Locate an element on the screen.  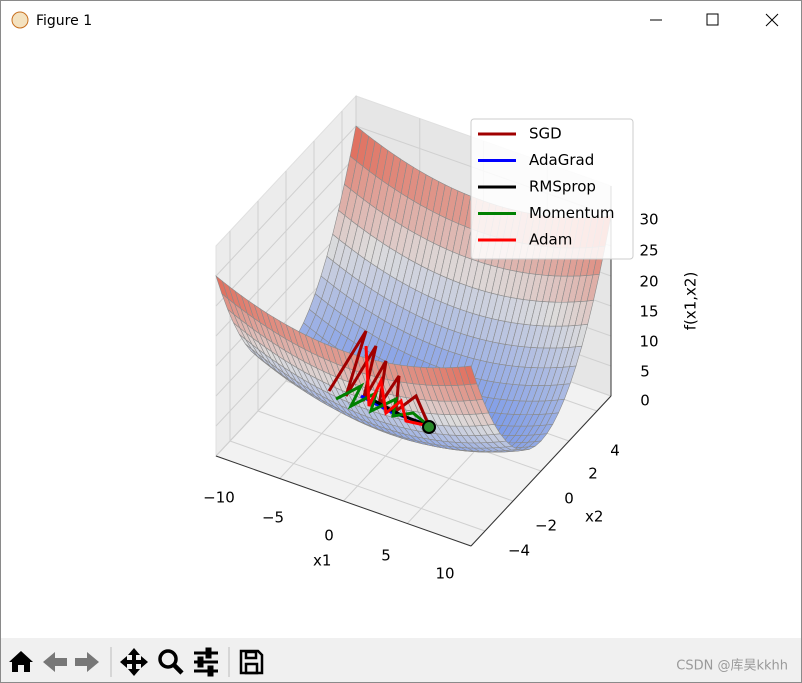
x-tick-label: 10 is located at coordinates (444, 574).